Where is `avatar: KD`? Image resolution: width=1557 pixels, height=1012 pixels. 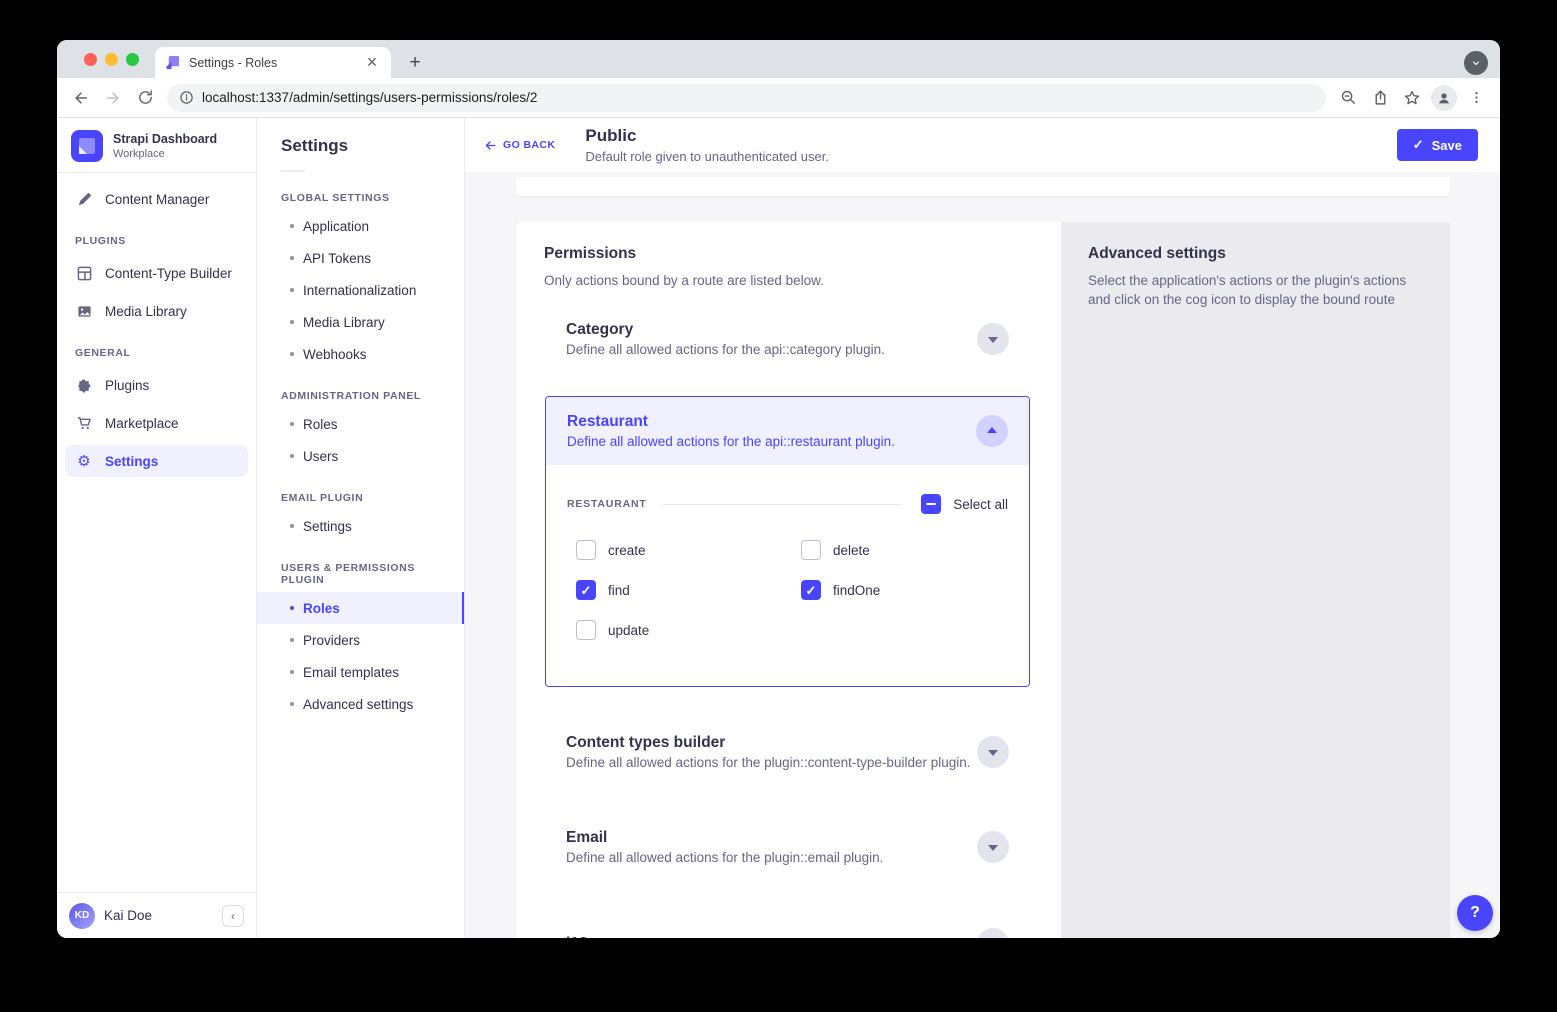 avatar: KD is located at coordinates (82, 915).